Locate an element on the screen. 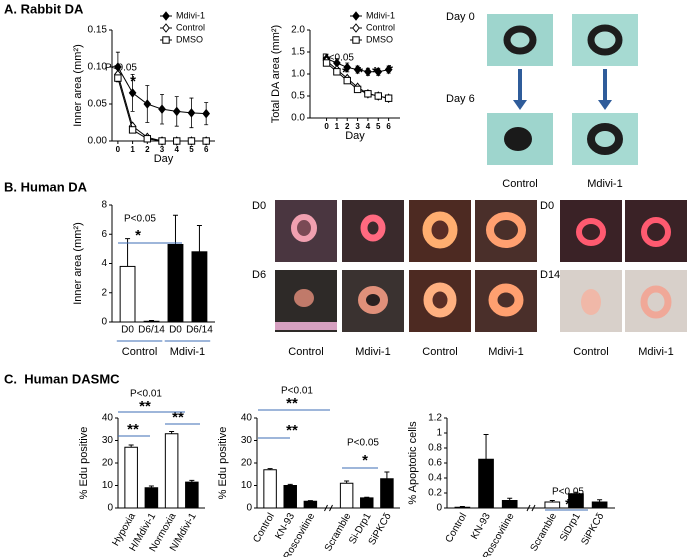 The image size is (694, 557). x-tick-label: 1 is located at coordinates (132, 149).